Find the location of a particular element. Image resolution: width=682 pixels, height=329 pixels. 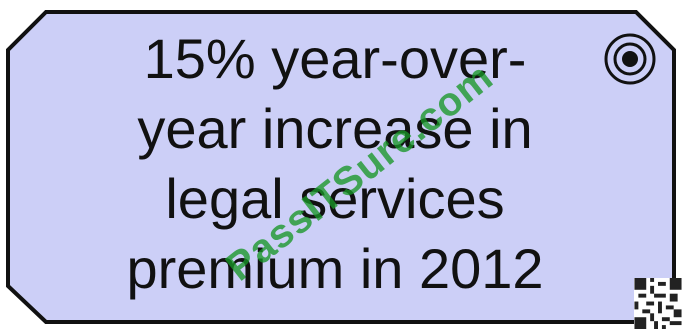

goal-line-4: premium in 2012 is located at coordinates (335, 268).